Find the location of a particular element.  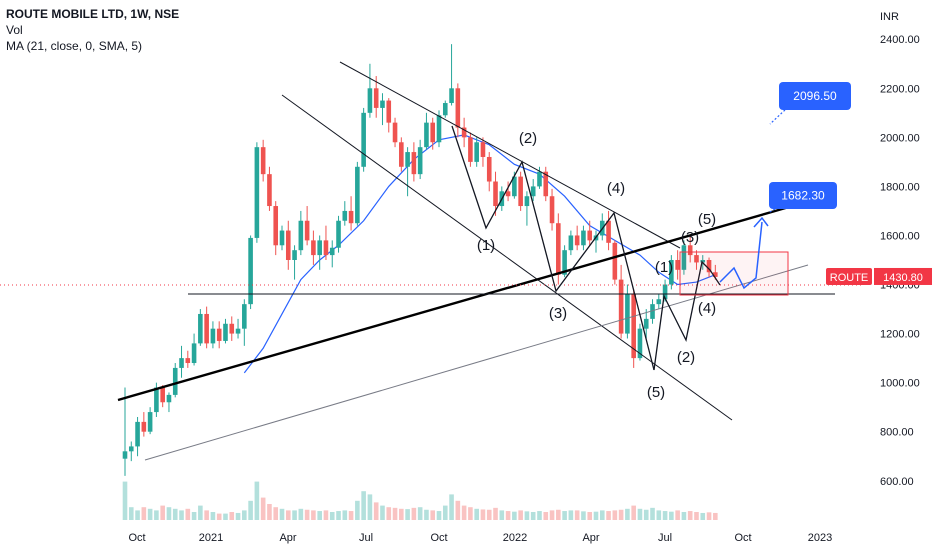

target-price-label: 1682.30 is located at coordinates (803, 196).